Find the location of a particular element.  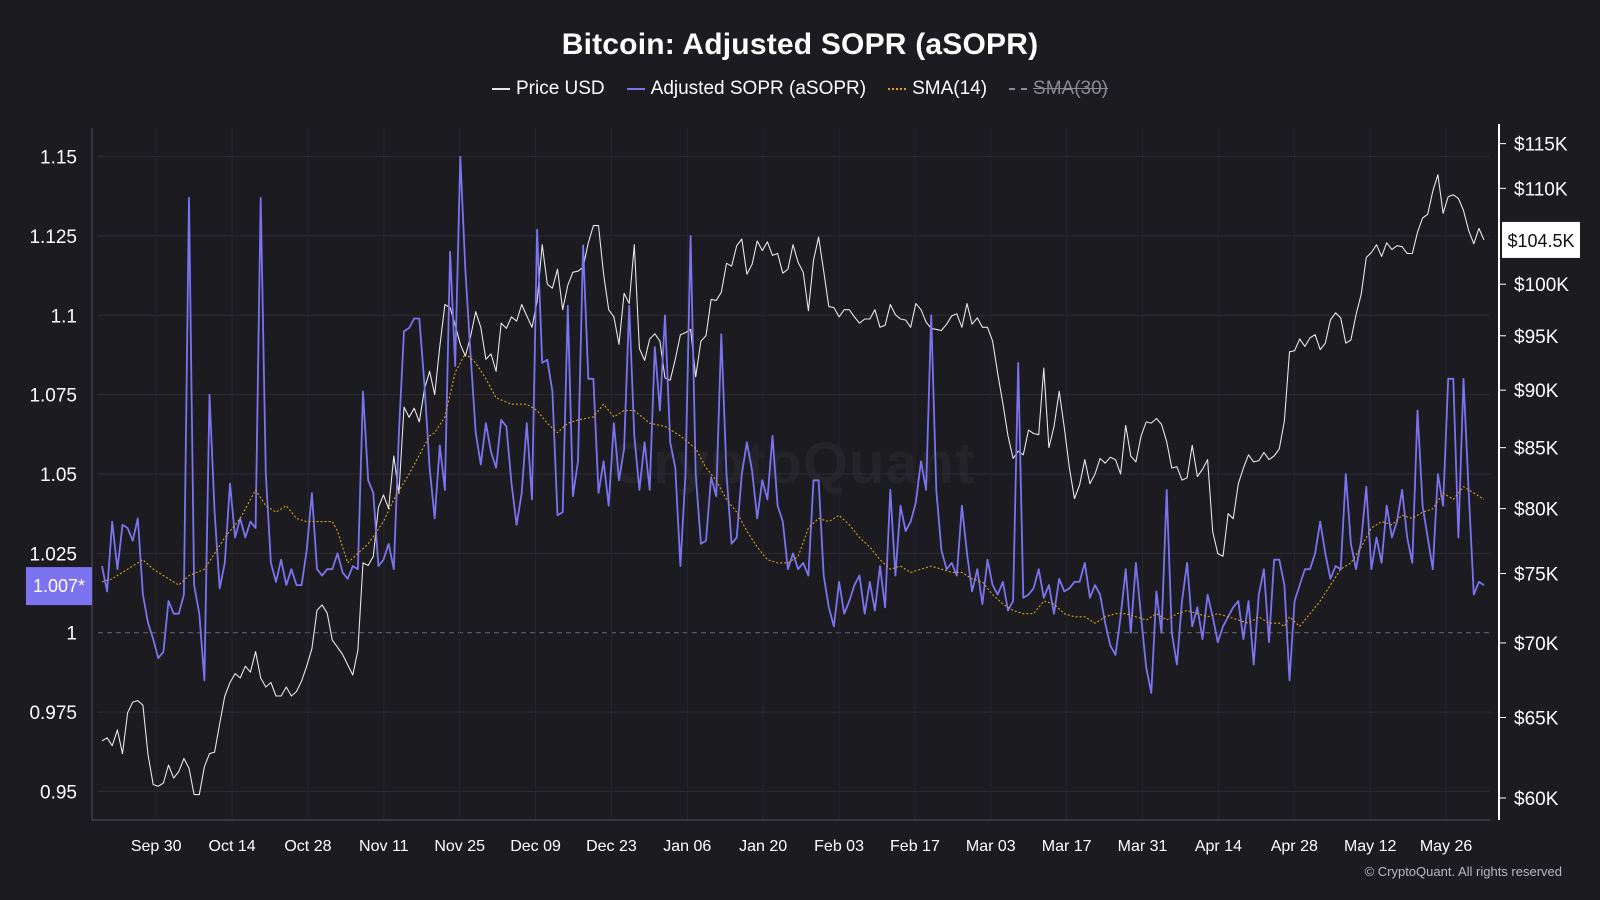

legend-item-sma14: SMA(14) is located at coordinates (937, 89).